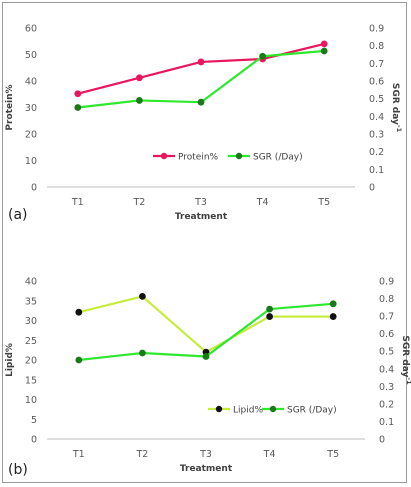  I want to click on y-tick-label: 50, so click(31, 55).